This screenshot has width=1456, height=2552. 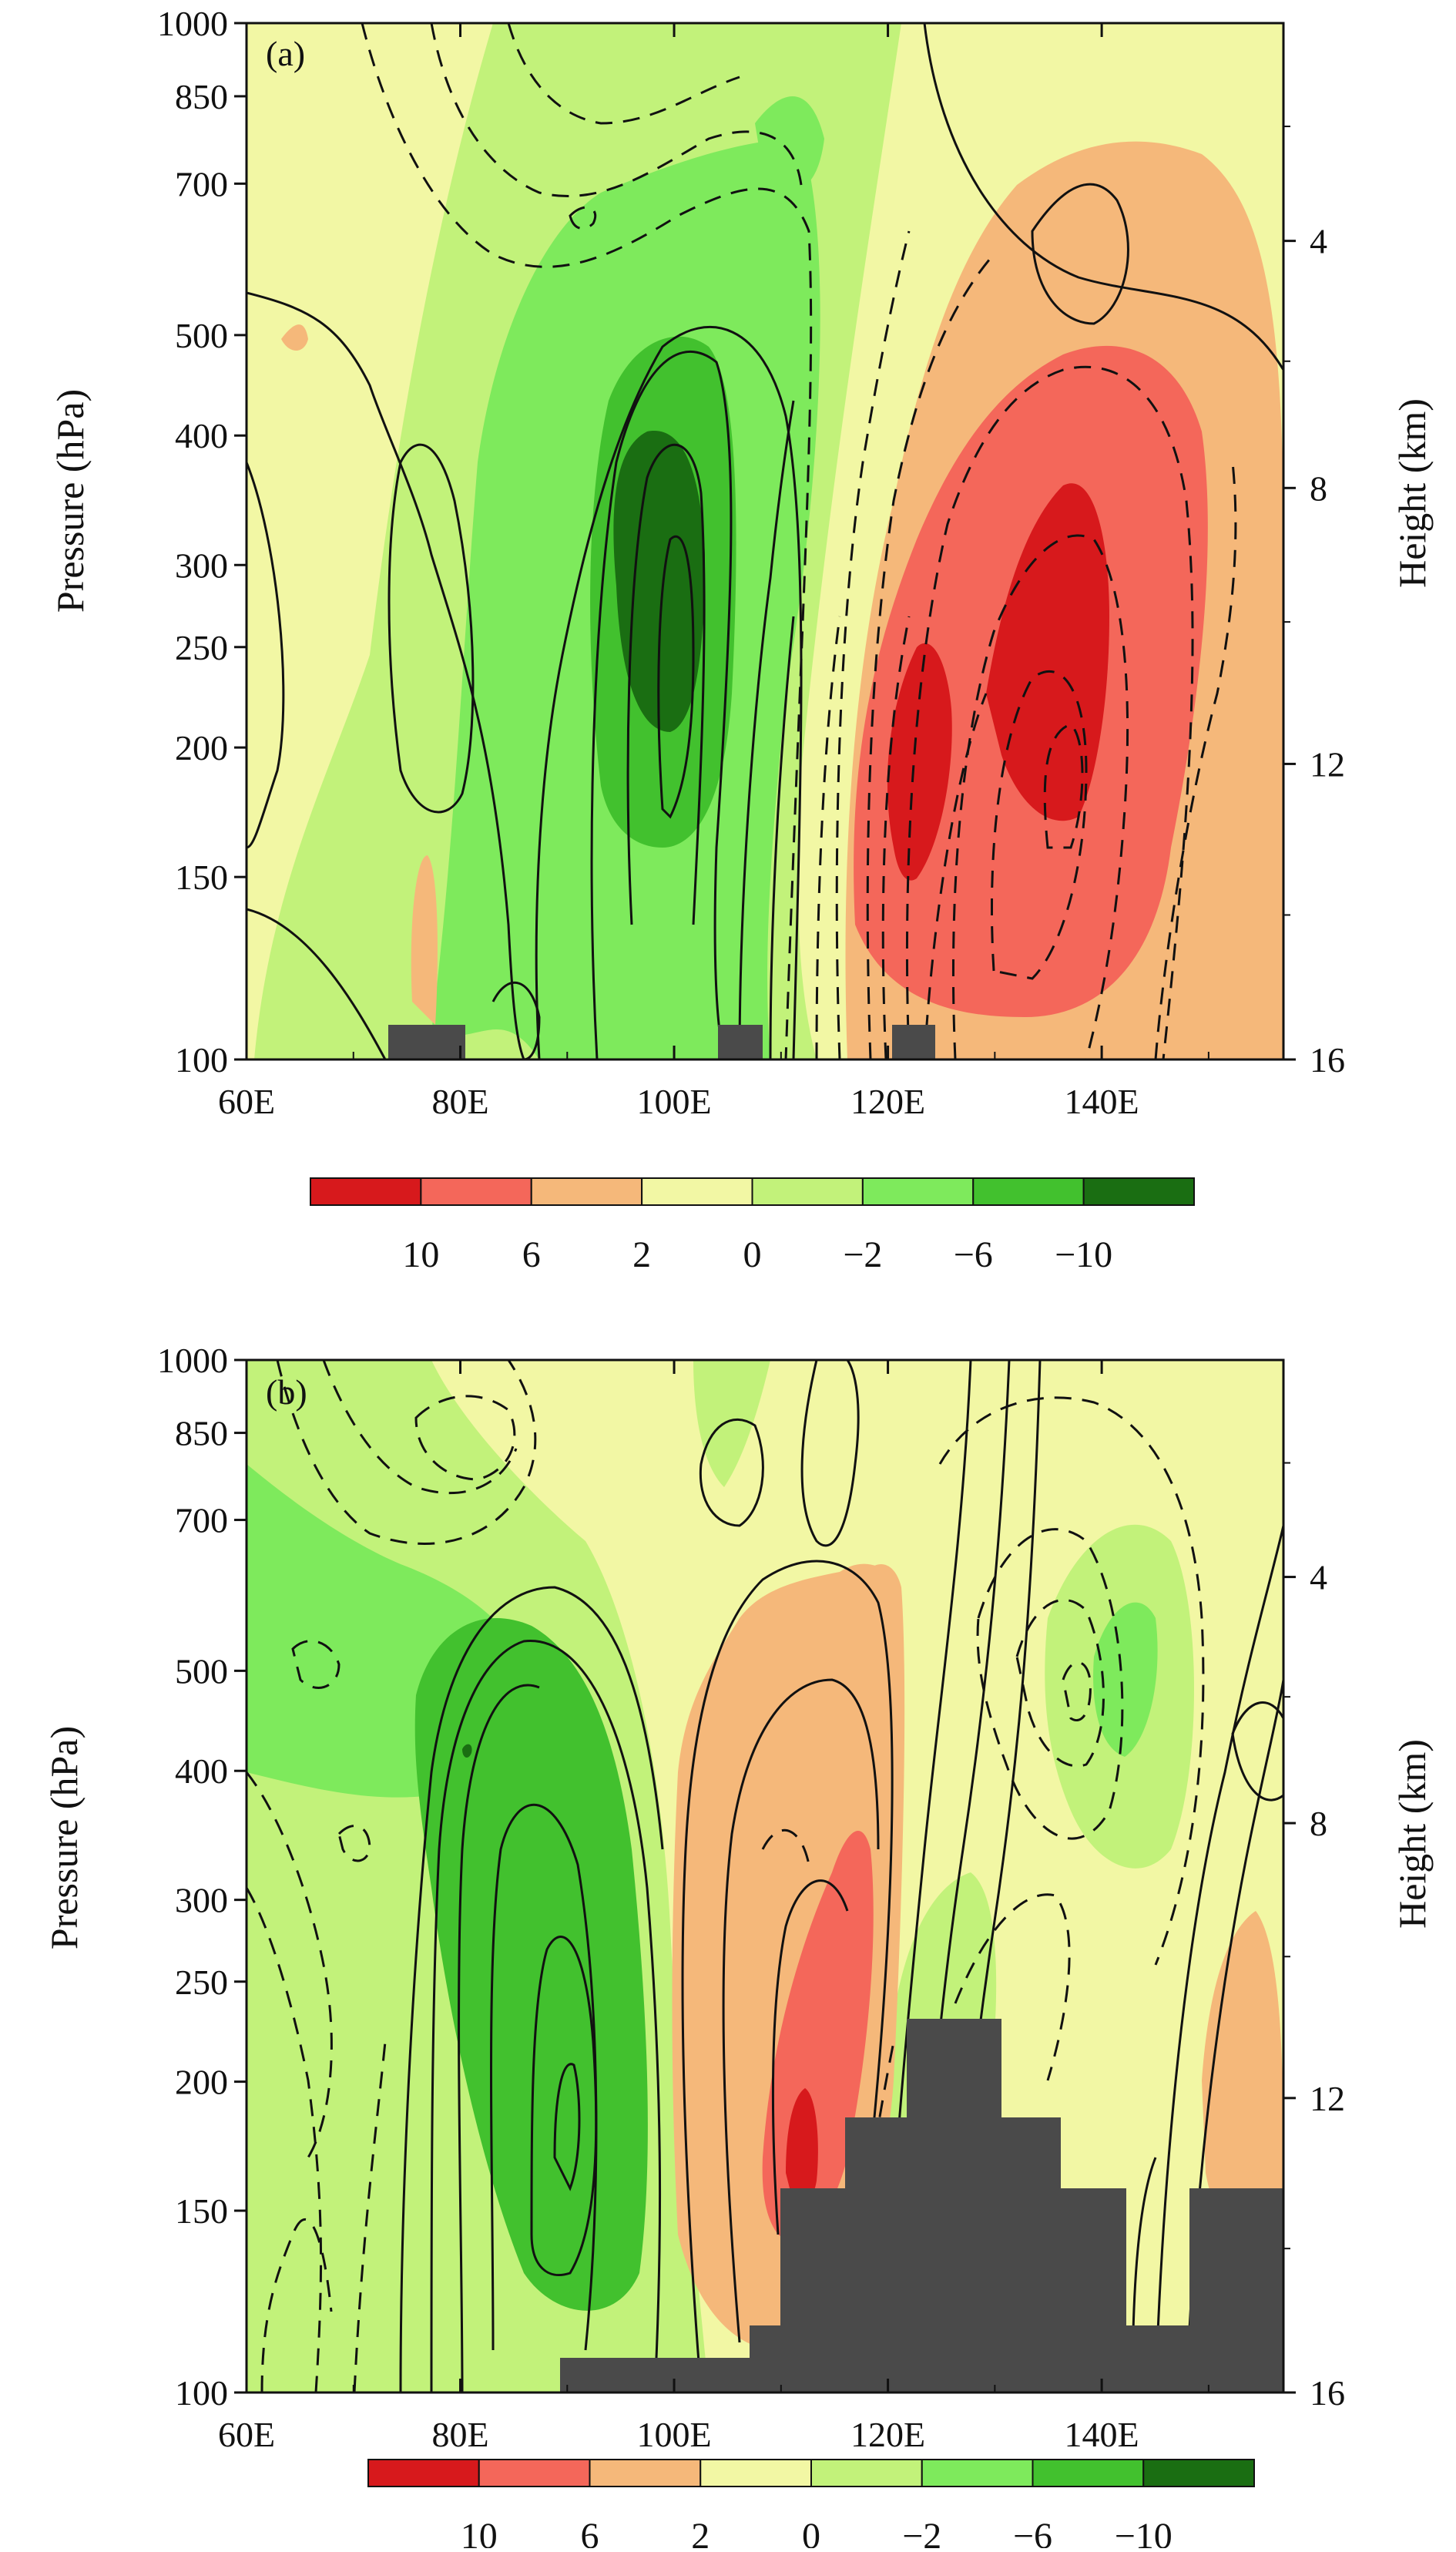 What do you see at coordinates (659, 581) in the screenshot?
I see `panel-a-shade-neg-core` at bounding box center [659, 581].